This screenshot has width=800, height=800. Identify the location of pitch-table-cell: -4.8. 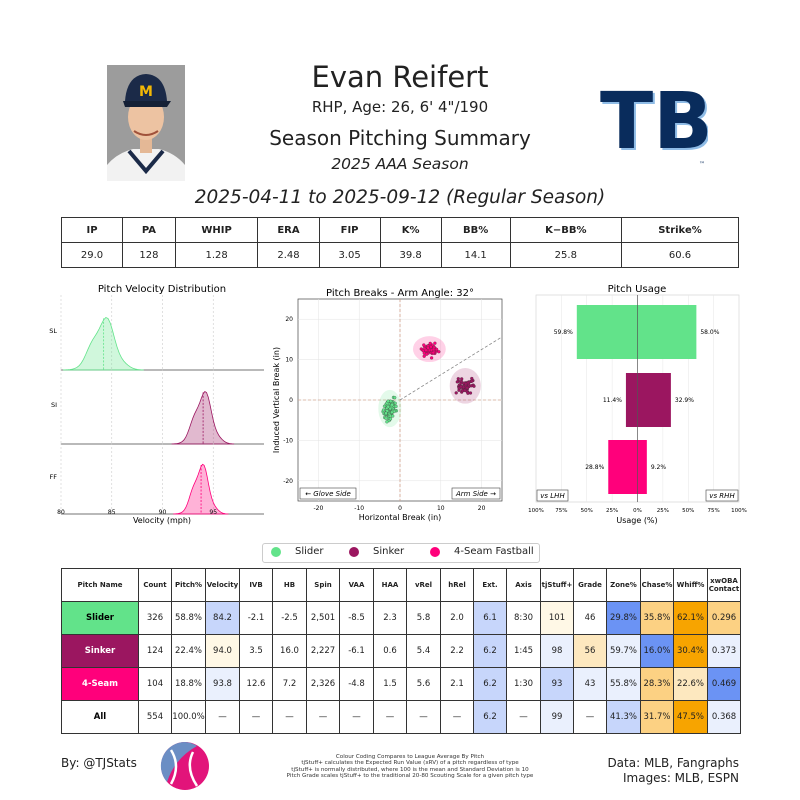
(356, 684).